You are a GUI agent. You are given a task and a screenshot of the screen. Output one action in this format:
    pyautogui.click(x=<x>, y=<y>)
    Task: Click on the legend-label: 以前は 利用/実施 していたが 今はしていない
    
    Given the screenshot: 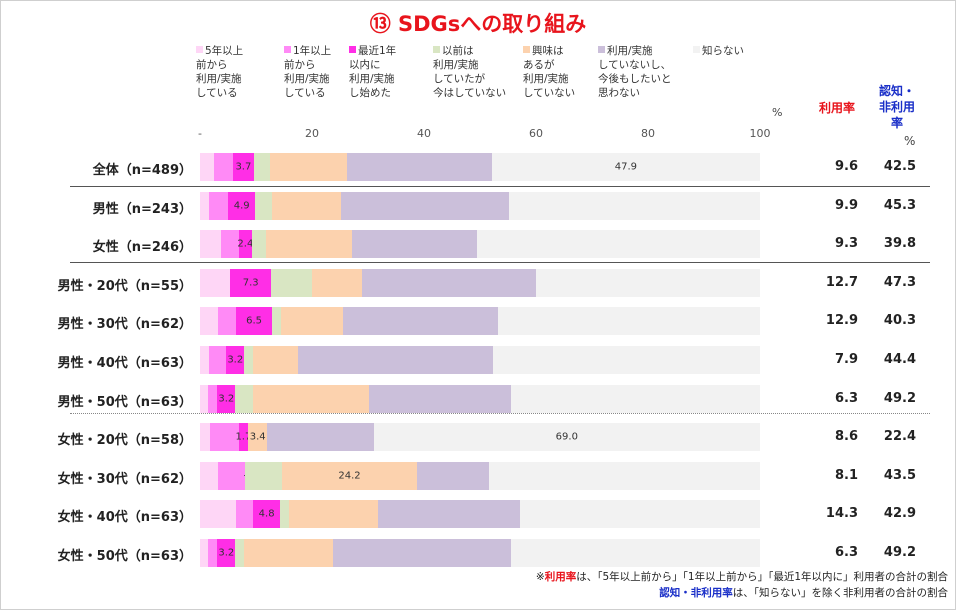 What is the action you would take?
    pyautogui.click(x=470, y=72)
    